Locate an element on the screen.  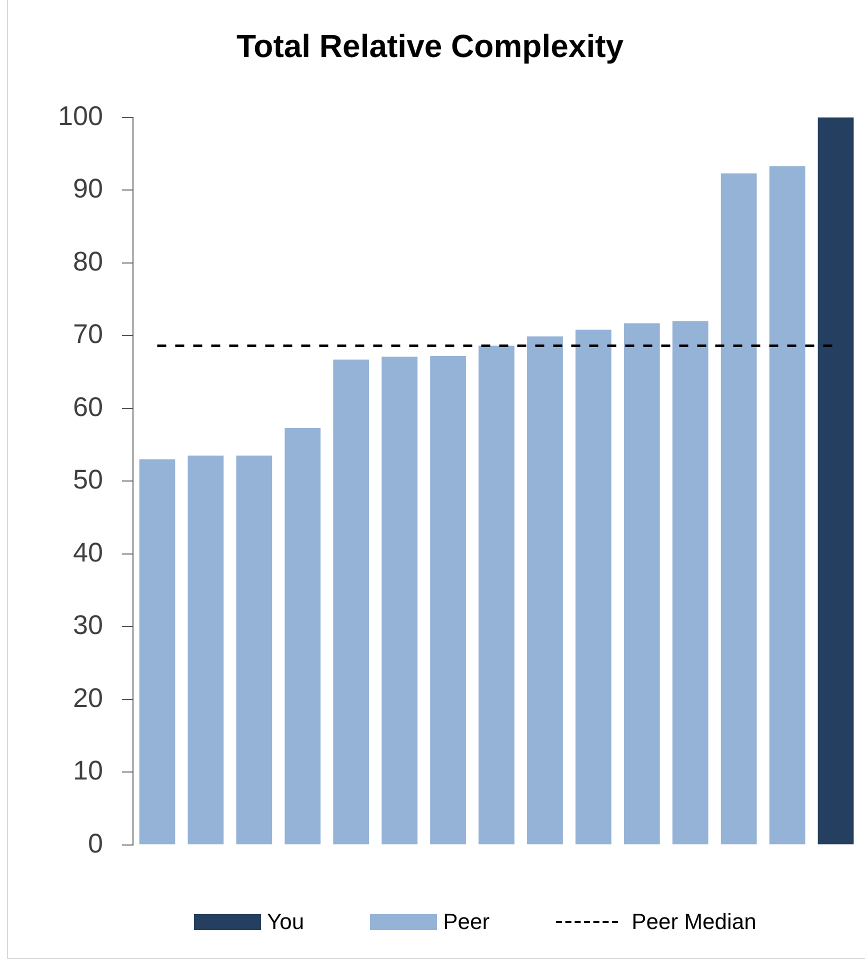
y-tick-label: 100 is located at coordinates (80, 115).